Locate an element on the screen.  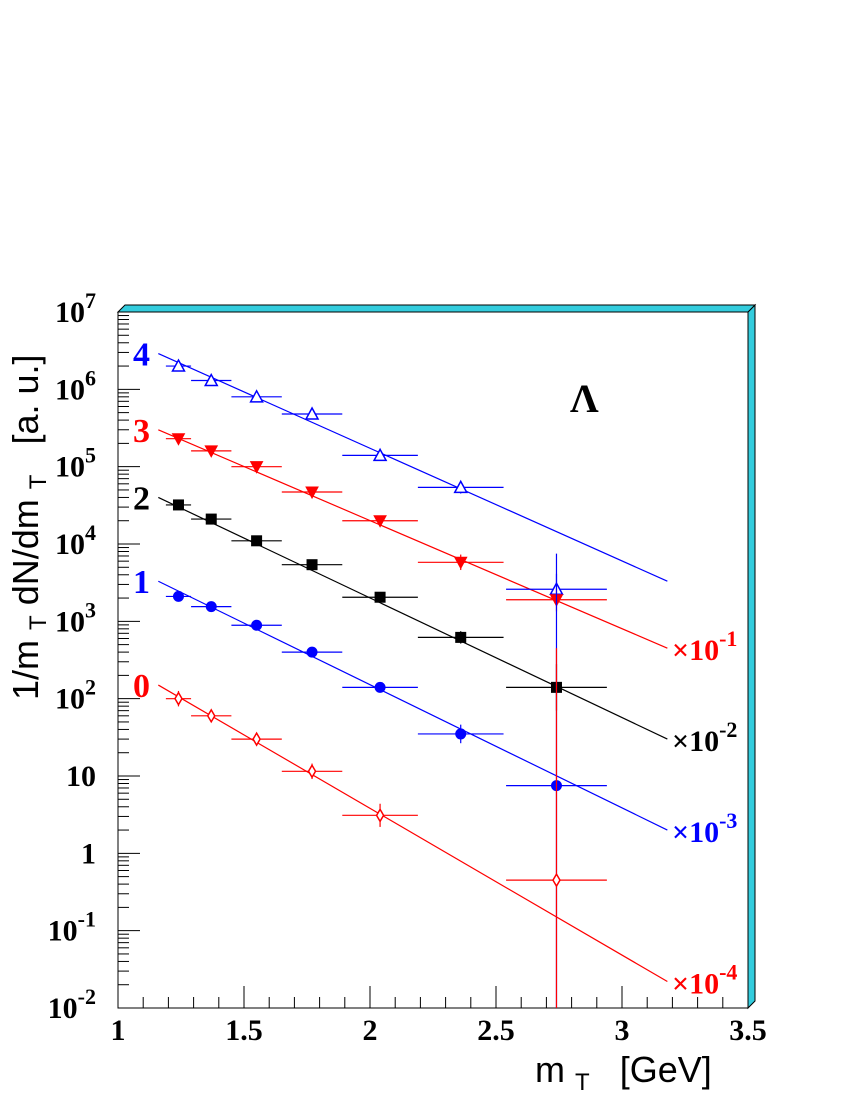
x-tick-label: 2 is located at coordinates (370, 1030).